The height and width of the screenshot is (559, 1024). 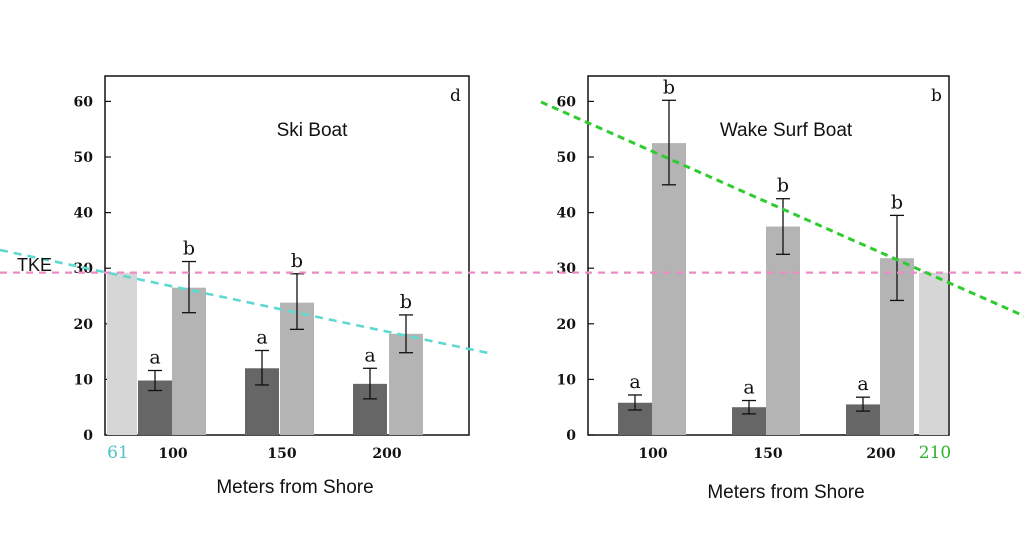 What do you see at coordinates (294, 487) in the screenshot?
I see `ski-x-axis-title: Meters from Shore` at bounding box center [294, 487].